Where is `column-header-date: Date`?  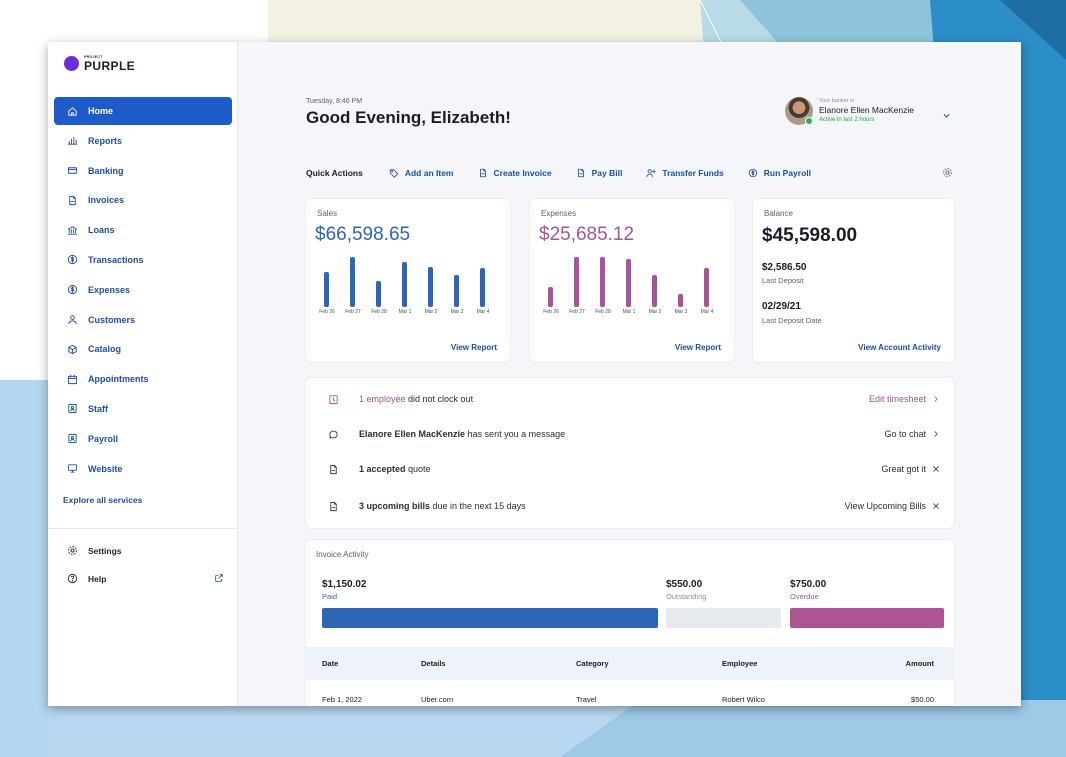 column-header-date: Date is located at coordinates (330, 663).